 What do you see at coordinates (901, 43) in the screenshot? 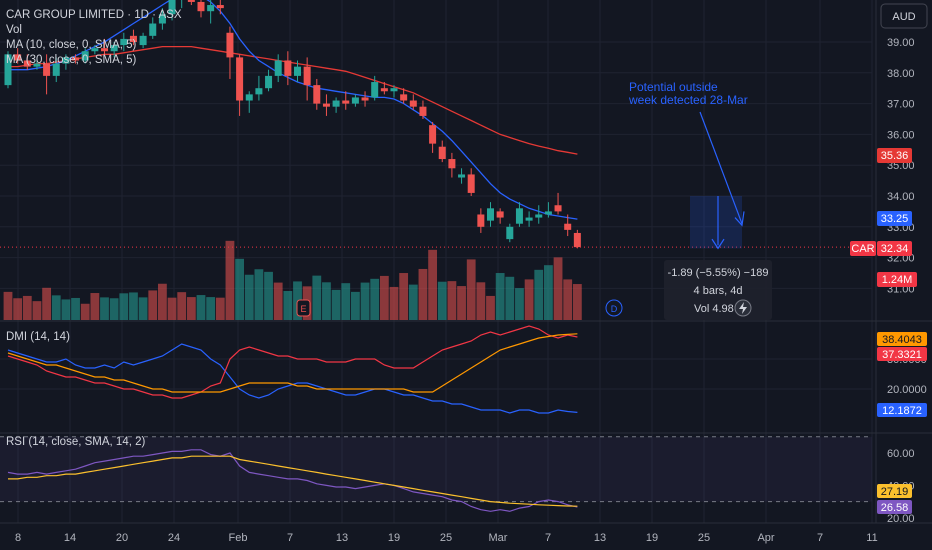
I see `y-tick-label: 39.00` at bounding box center [901, 43].